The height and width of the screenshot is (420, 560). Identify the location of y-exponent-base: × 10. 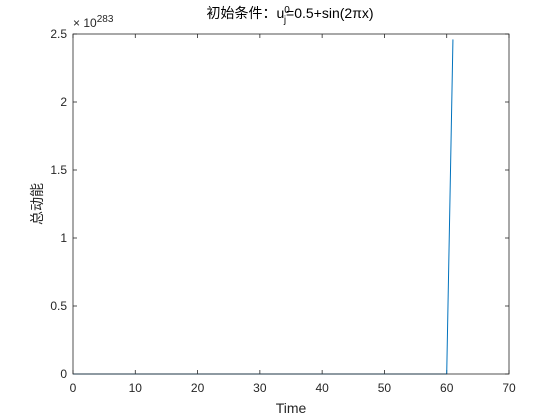
(85, 23).